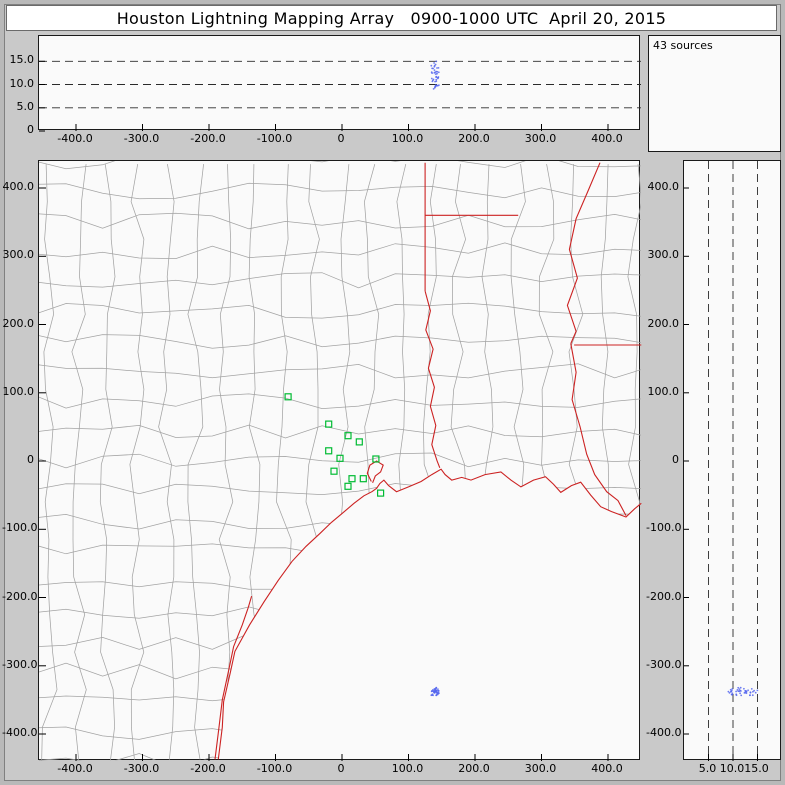  Describe the element at coordinates (340, 96) in the screenshot. I see `alt-ew-svg` at that location.